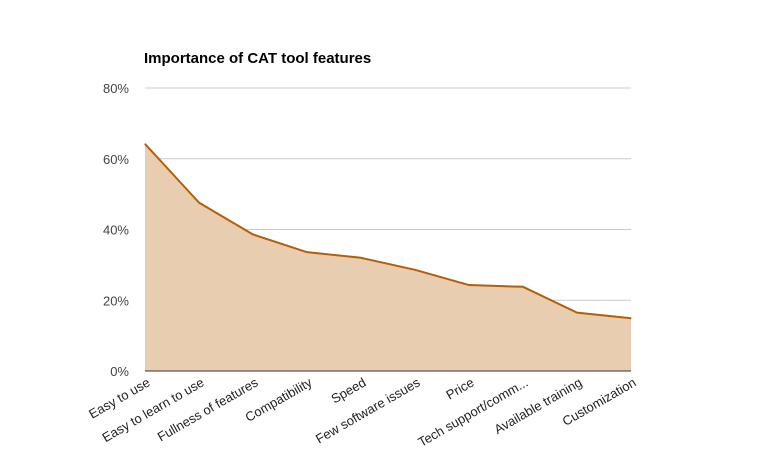  I want to click on x-tick-label: Few software issues, so click(368, 410).